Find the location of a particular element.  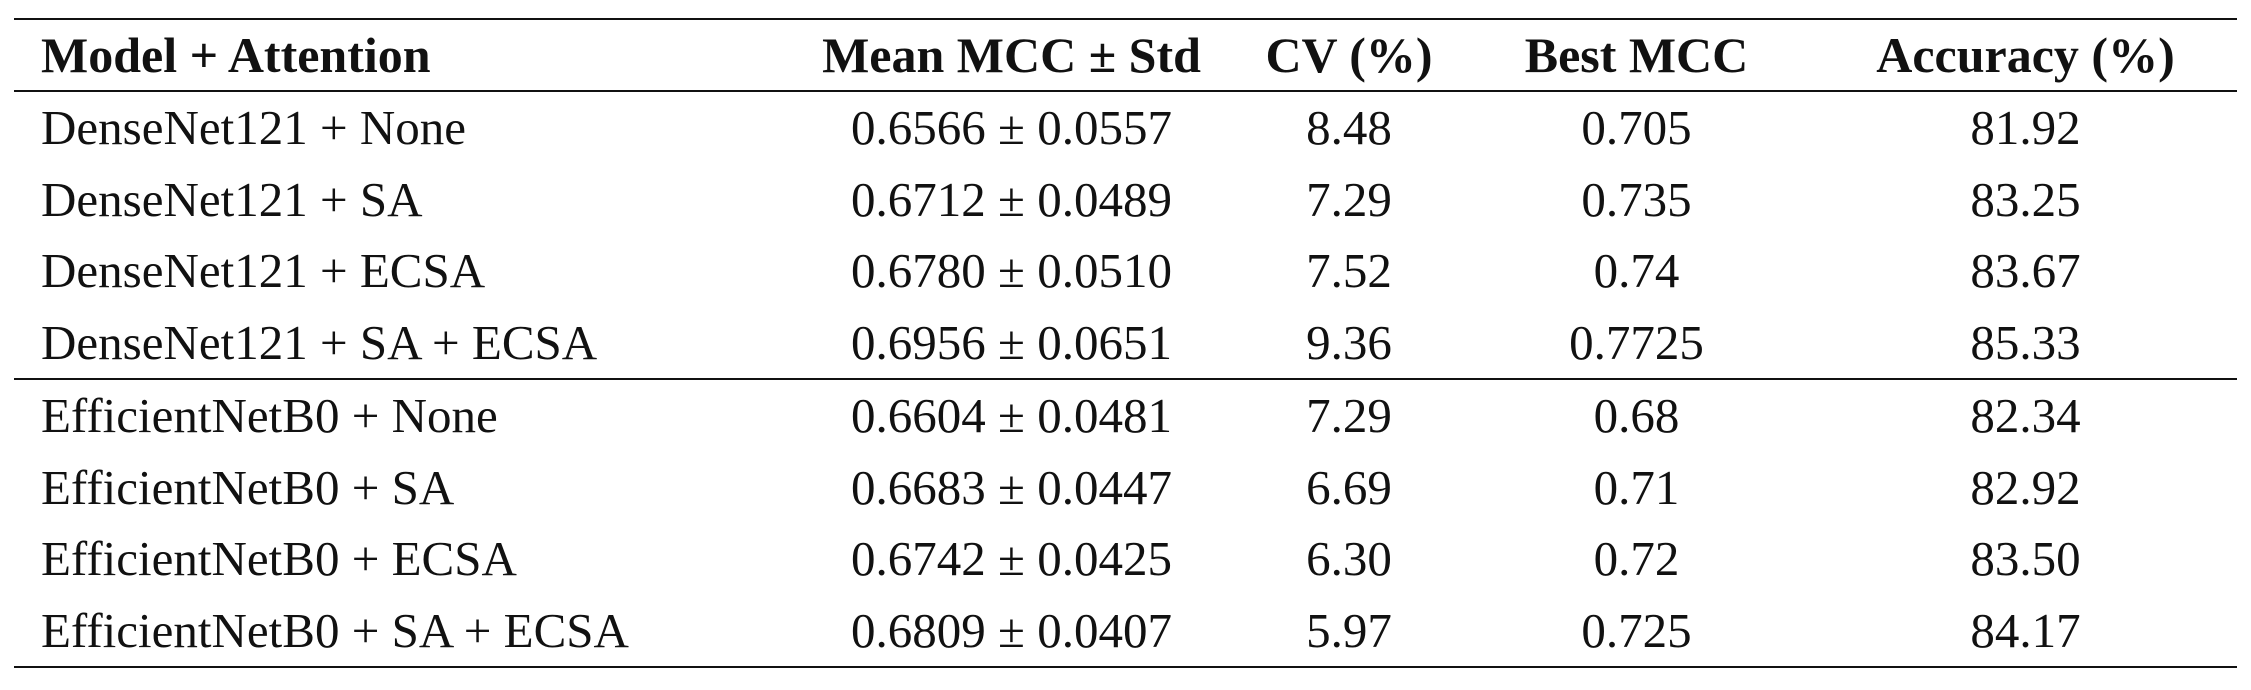

cell-model: EfficientNetB0 + SA + ECSA is located at coordinates (335, 630).